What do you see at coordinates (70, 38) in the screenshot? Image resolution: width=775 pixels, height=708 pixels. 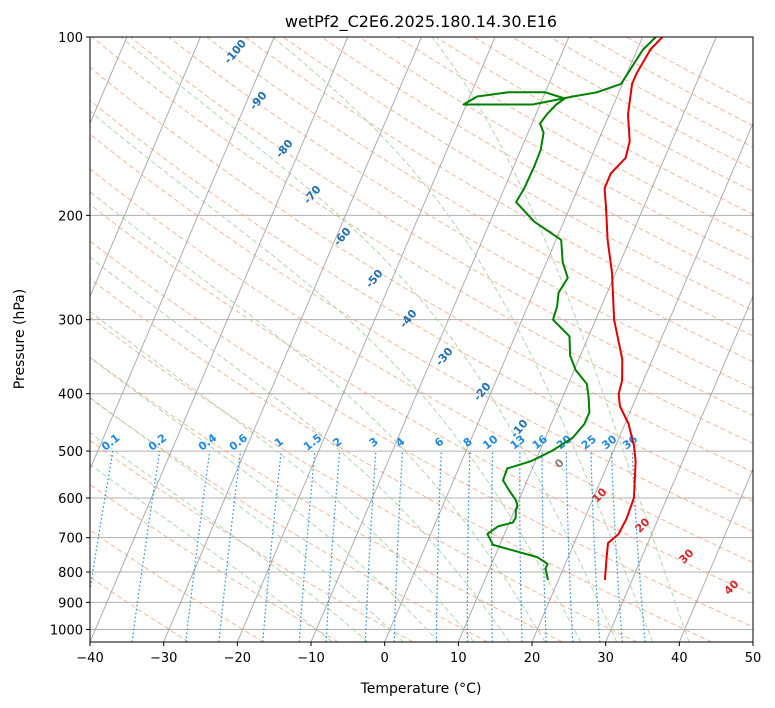 I see `y-tick-label: 100` at bounding box center [70, 38].